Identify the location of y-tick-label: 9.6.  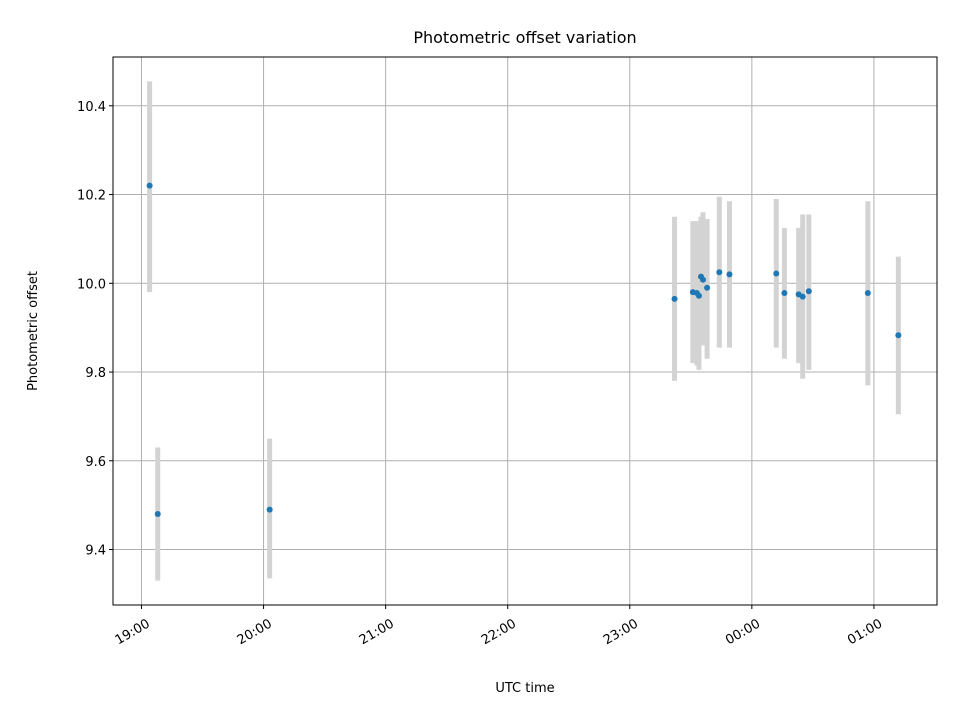
(95, 462).